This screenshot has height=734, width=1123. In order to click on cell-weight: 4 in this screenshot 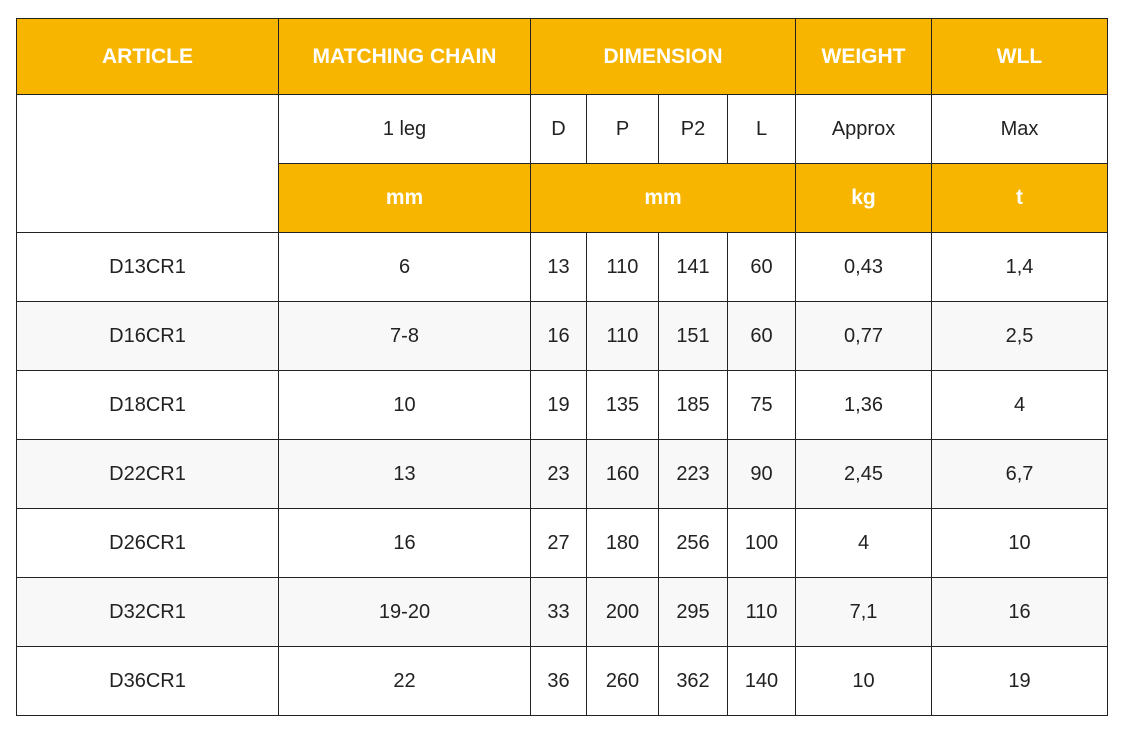, I will do `click(864, 543)`.